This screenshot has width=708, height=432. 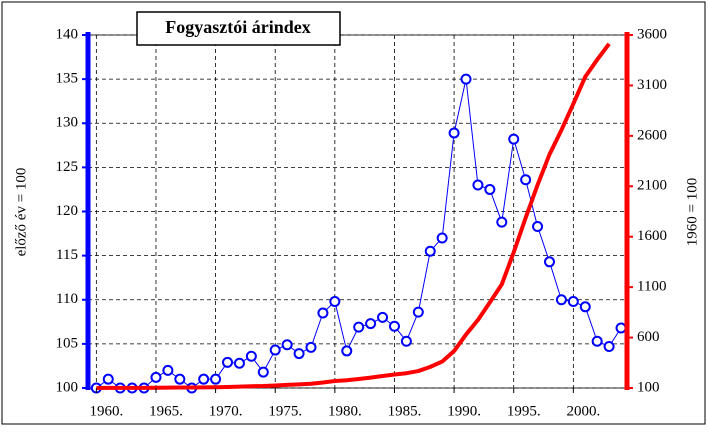 I want to click on y2-tick-label: 3100, so click(x=652, y=85).